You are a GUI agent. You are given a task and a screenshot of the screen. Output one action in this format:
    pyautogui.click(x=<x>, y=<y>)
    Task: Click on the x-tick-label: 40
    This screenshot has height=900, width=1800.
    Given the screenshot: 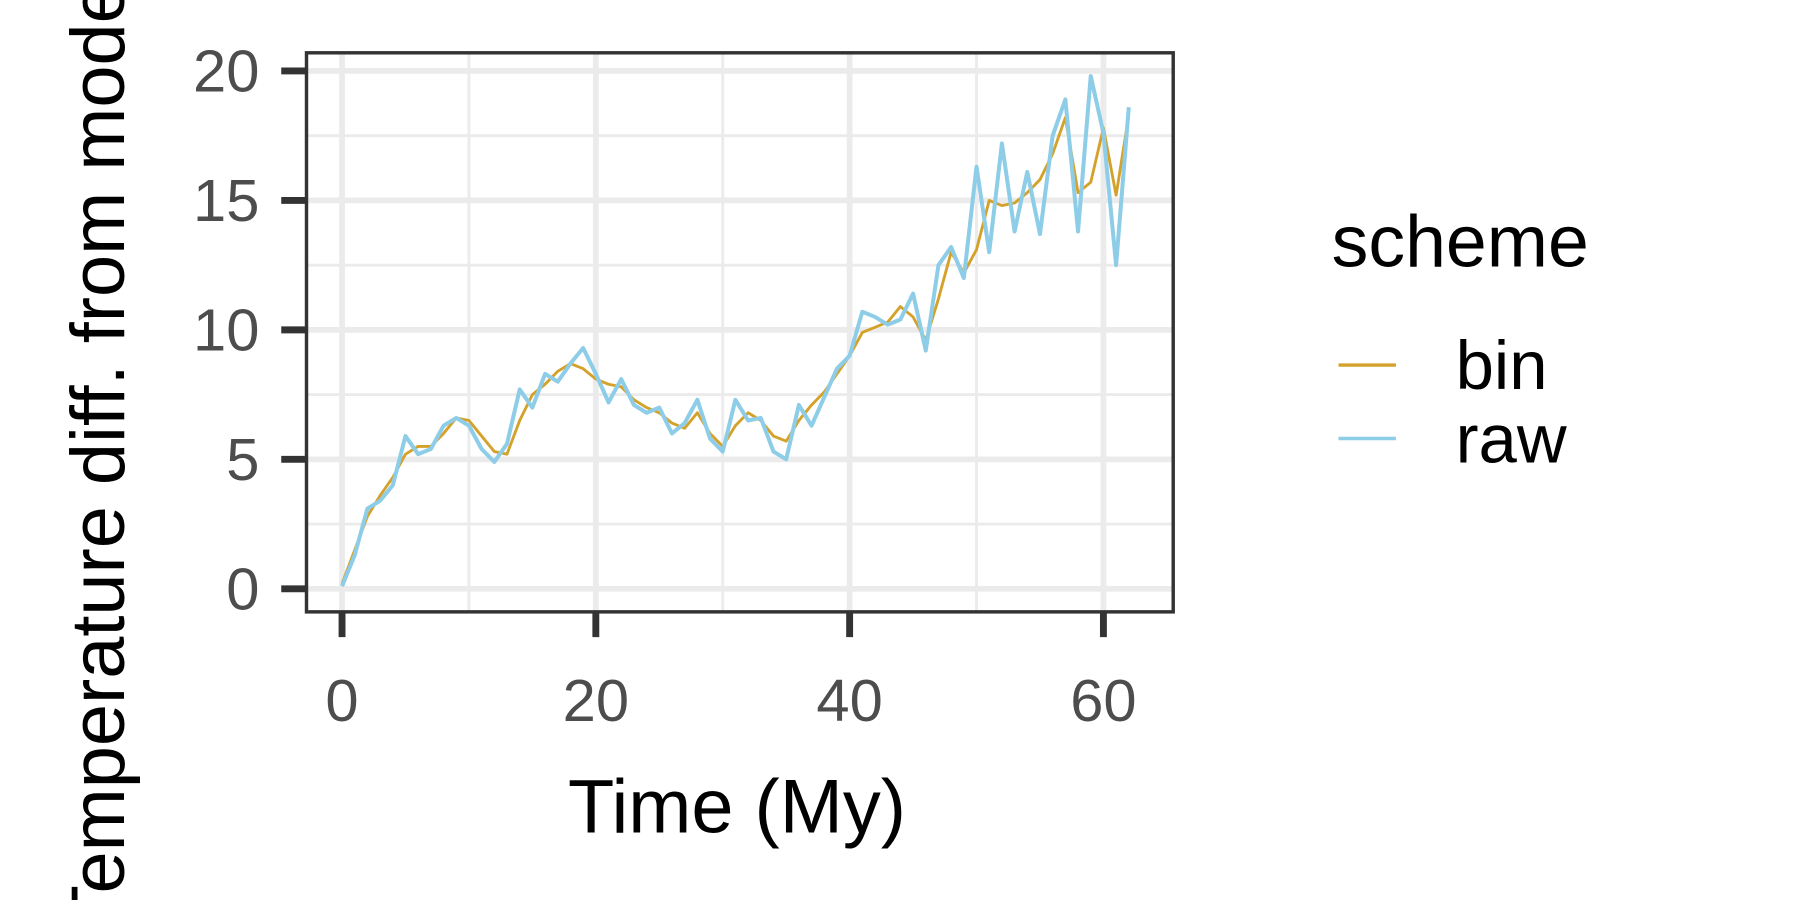 What is the action you would take?
    pyautogui.click(x=849, y=700)
    